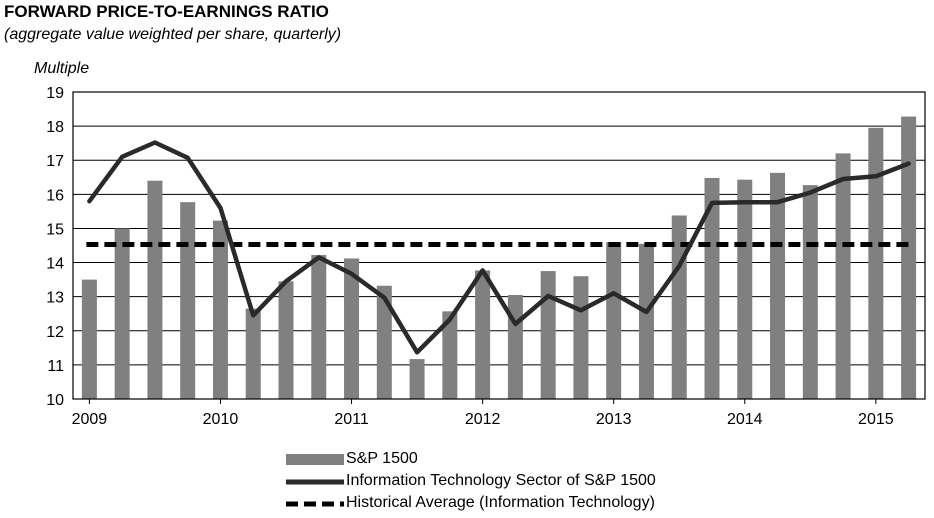 Image resolution: width=934 pixels, height=518 pixels. What do you see at coordinates (55, 161) in the screenshot?
I see `y-tick-label: 17` at bounding box center [55, 161].